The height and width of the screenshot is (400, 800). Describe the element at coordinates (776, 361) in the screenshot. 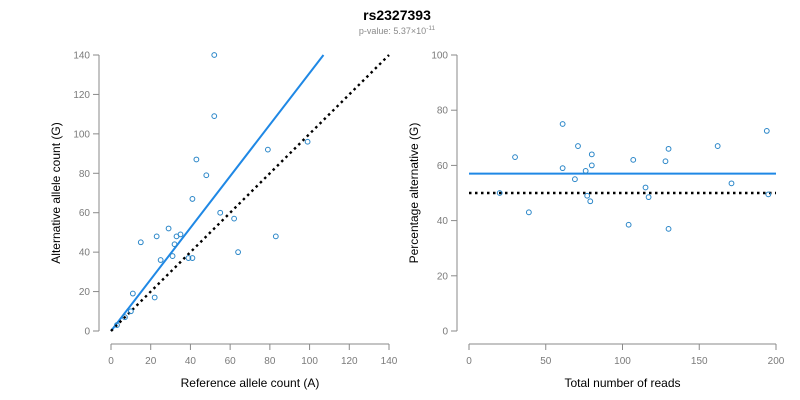

I see `x-tick-label: 200` at that location.